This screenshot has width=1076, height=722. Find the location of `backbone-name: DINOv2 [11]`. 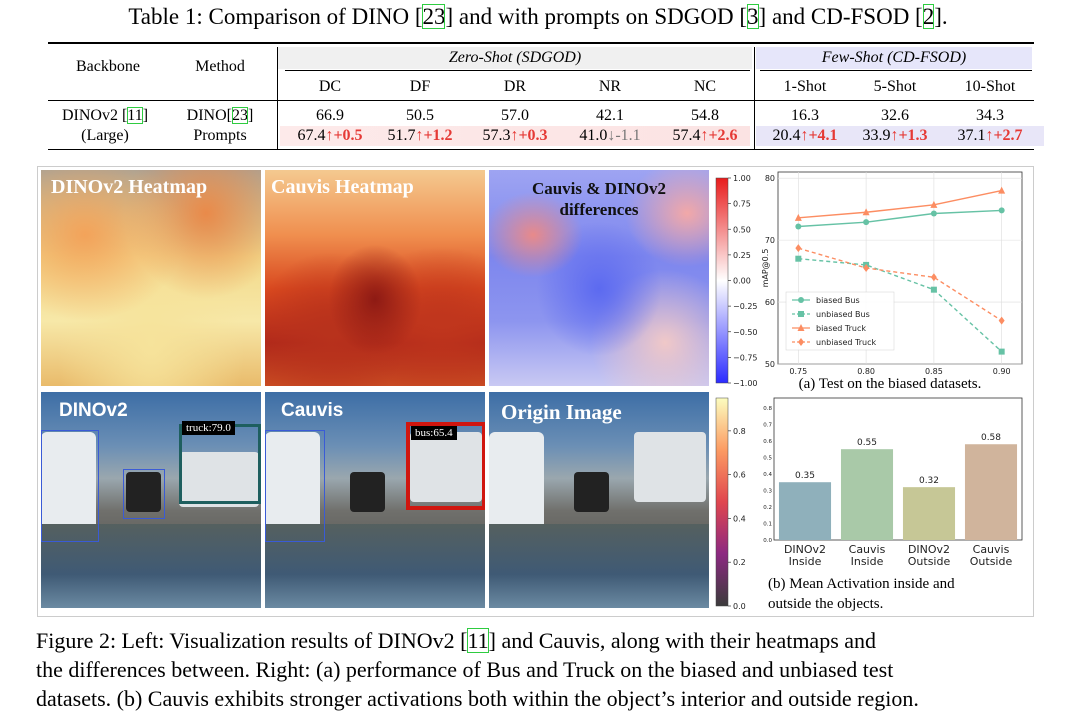

backbone-name: DINOv2 [11] is located at coordinates (105, 115).